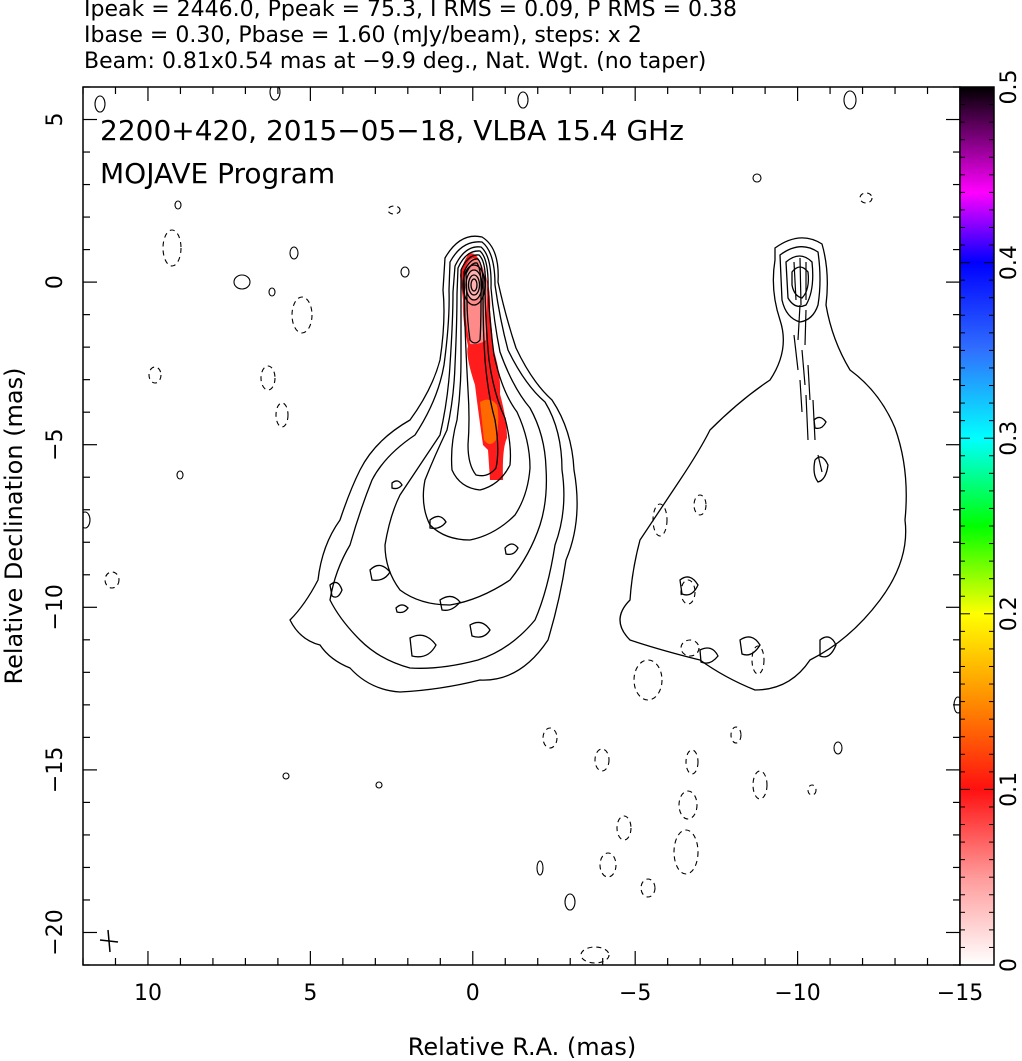 The image size is (1022, 1061). I want to click on polarization-vectors, so click(808, 365).